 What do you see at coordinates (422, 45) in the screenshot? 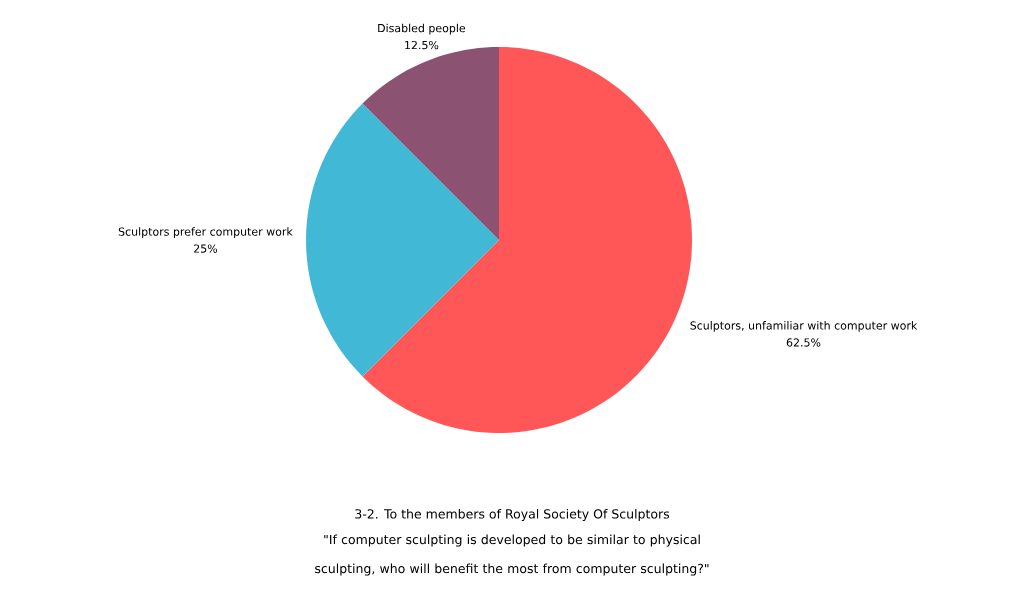
I see `data-label: 12.5%` at bounding box center [422, 45].